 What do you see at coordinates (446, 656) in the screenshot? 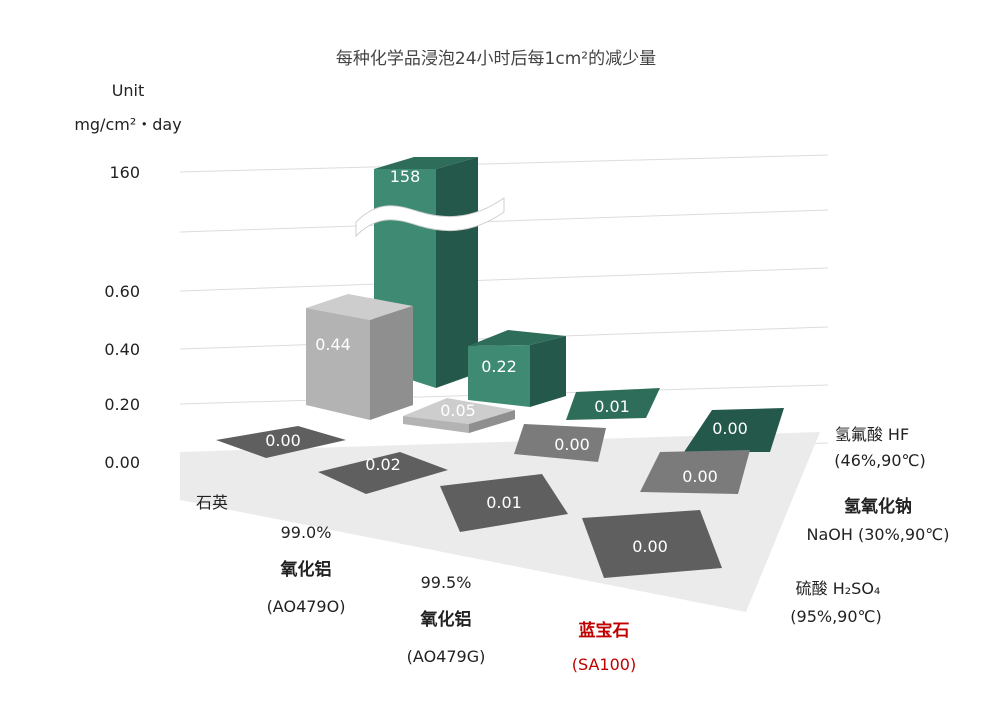
I see `material-label-2-line-2: (AO479G)` at bounding box center [446, 656].